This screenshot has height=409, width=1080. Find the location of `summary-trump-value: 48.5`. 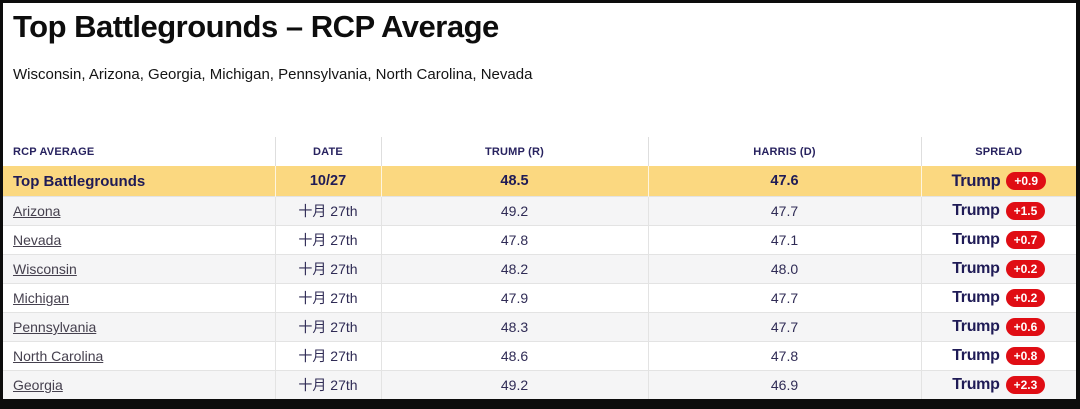

summary-trump-value: 48.5 is located at coordinates (515, 181).